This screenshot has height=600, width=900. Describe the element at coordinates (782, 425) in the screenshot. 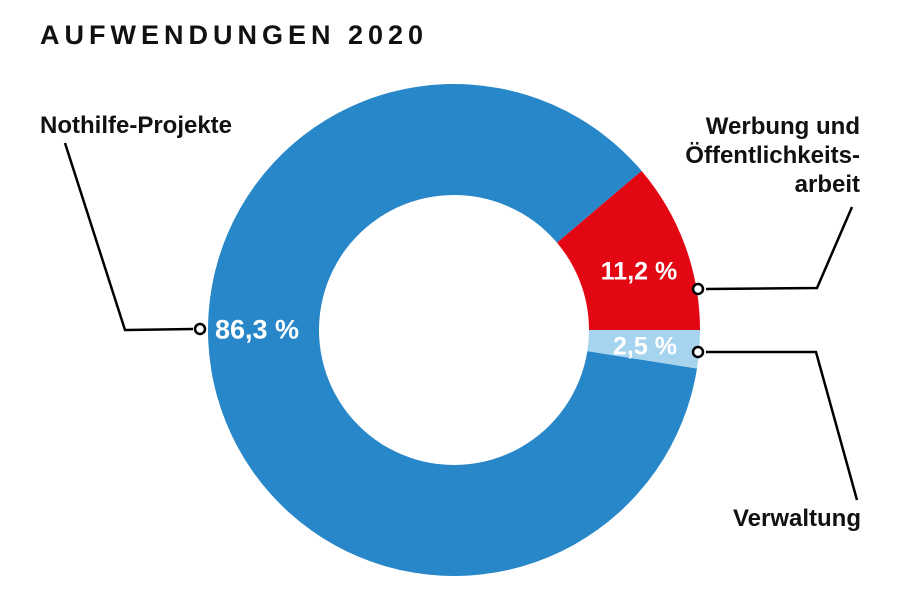

I see `leader-line-verwaltung` at that location.